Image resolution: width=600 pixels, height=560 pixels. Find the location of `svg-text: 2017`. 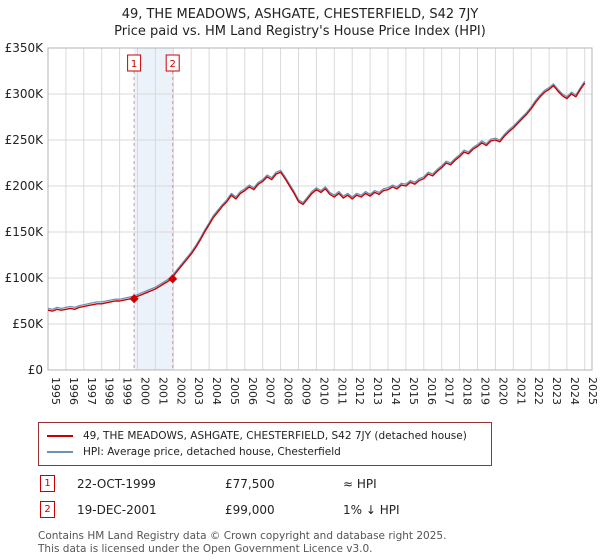

svg-text: 2017 is located at coordinates (449, 391).